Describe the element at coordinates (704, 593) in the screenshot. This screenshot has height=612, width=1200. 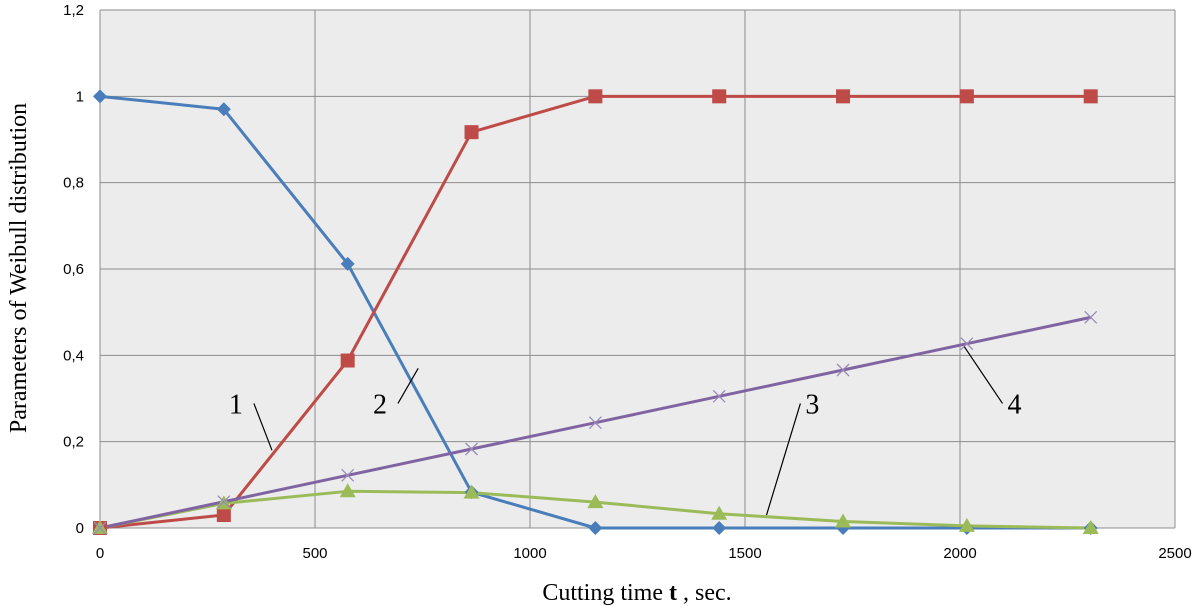
I see `x-axis-label-suffix: , sec.` at that location.